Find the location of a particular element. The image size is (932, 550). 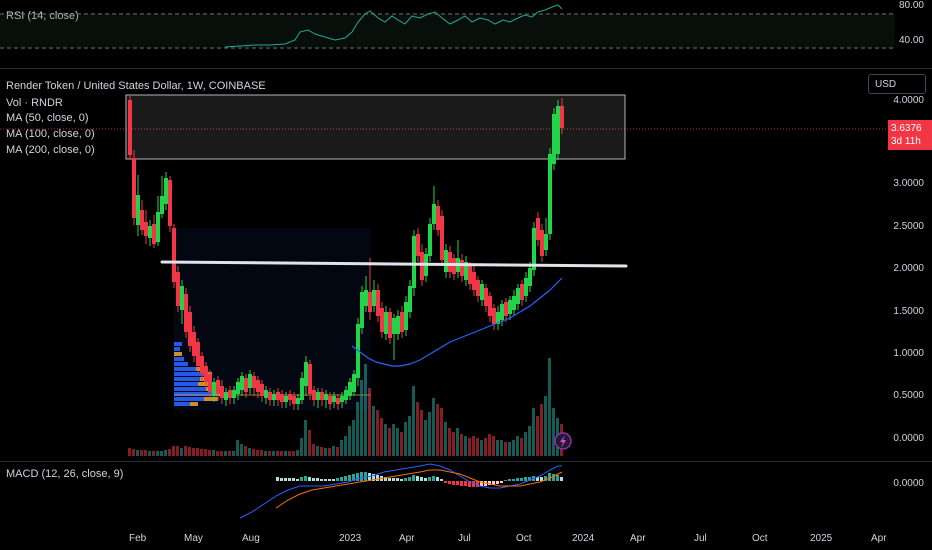

price-label-1: 1.0000 is located at coordinates (908, 353).